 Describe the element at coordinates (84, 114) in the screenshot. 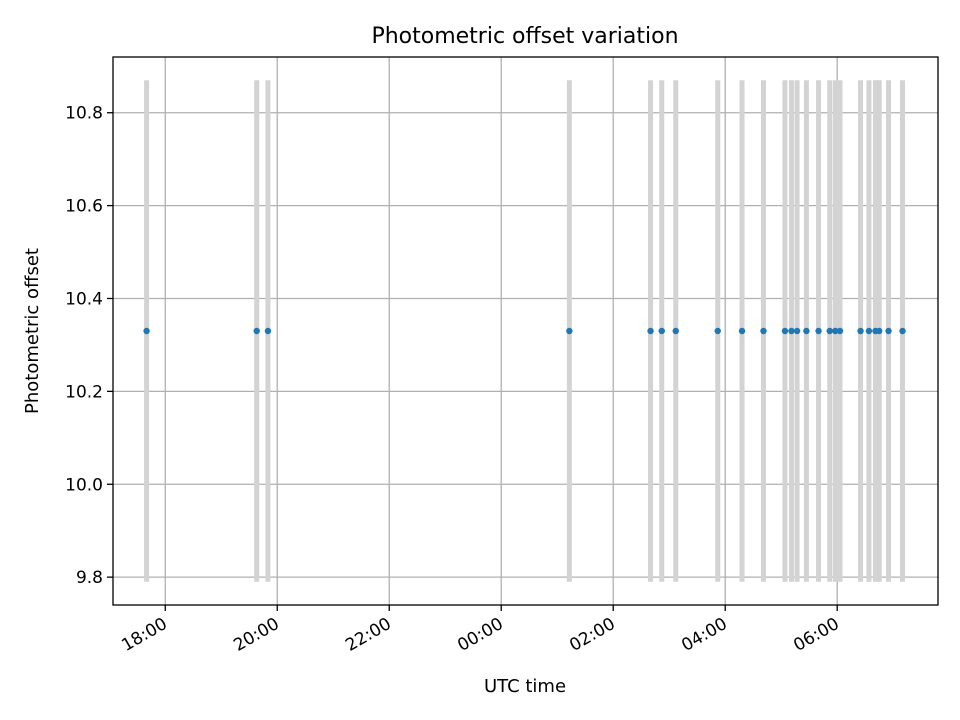

I see `y-tick-label: 10.8` at that location.